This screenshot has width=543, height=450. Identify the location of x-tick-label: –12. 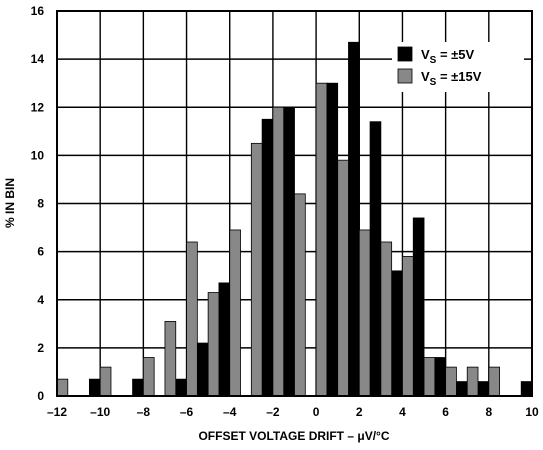
(57, 412).